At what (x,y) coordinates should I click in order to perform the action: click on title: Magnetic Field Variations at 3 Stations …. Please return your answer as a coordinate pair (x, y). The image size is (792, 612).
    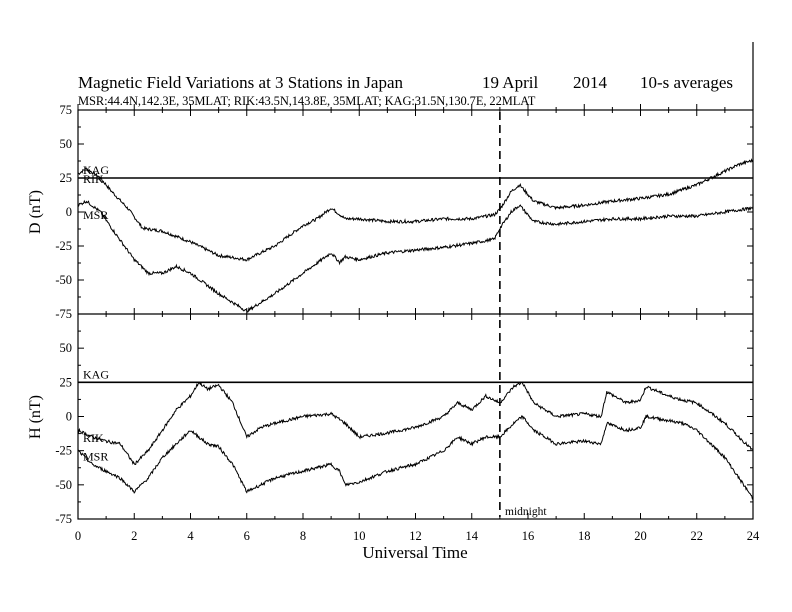
    Looking at the image, I should click on (241, 82).